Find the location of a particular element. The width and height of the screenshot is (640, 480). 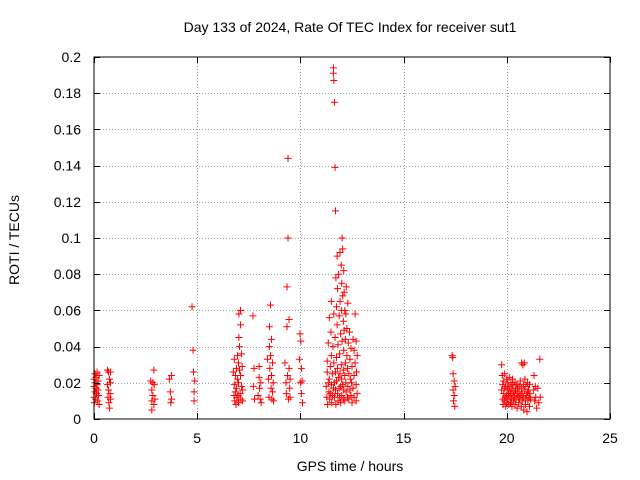

y-tick-label: 0.12 is located at coordinates (67, 202).